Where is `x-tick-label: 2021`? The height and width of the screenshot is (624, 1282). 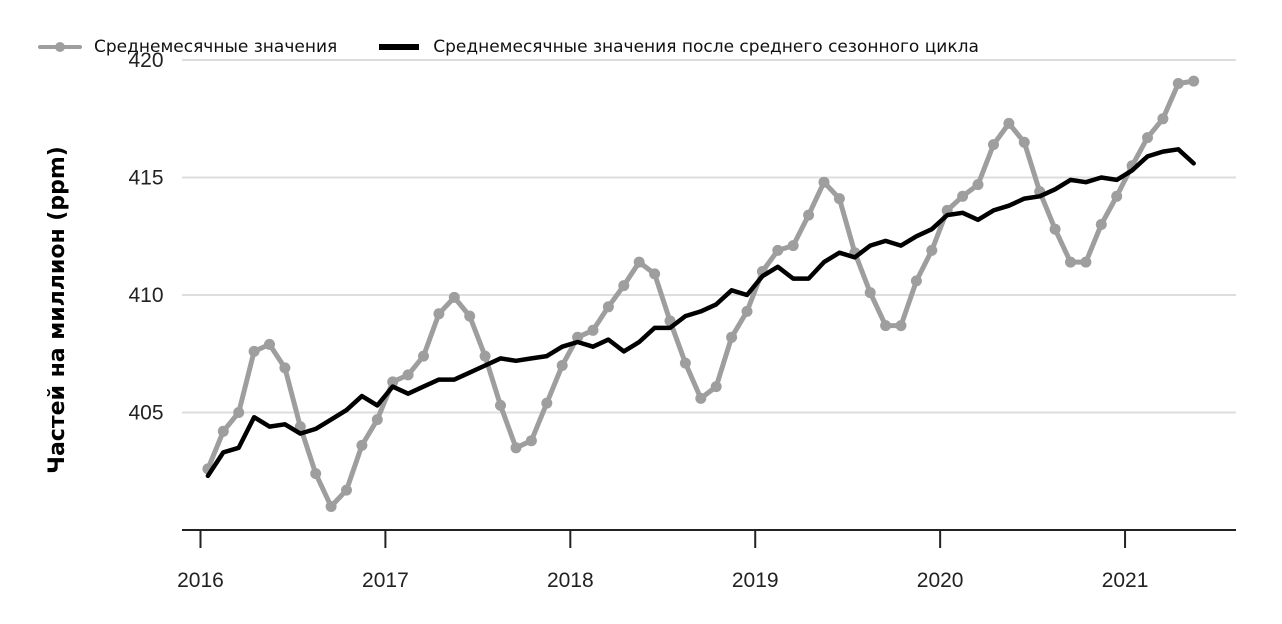 x-tick-label: 2021 is located at coordinates (1125, 580).